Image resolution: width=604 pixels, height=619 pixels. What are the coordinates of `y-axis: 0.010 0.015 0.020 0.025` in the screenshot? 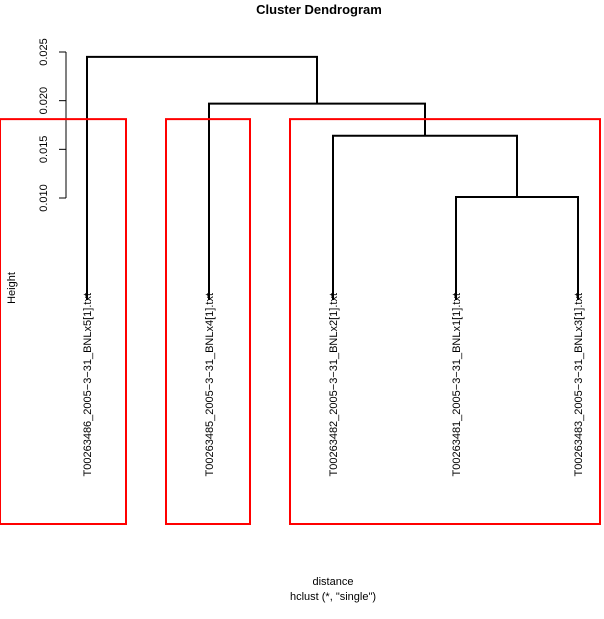 It's located at (52, 125).